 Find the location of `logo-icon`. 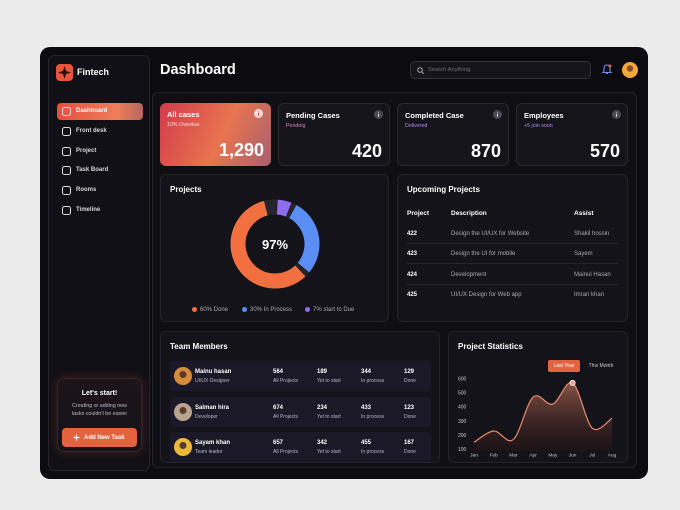

logo-icon is located at coordinates (64, 72).